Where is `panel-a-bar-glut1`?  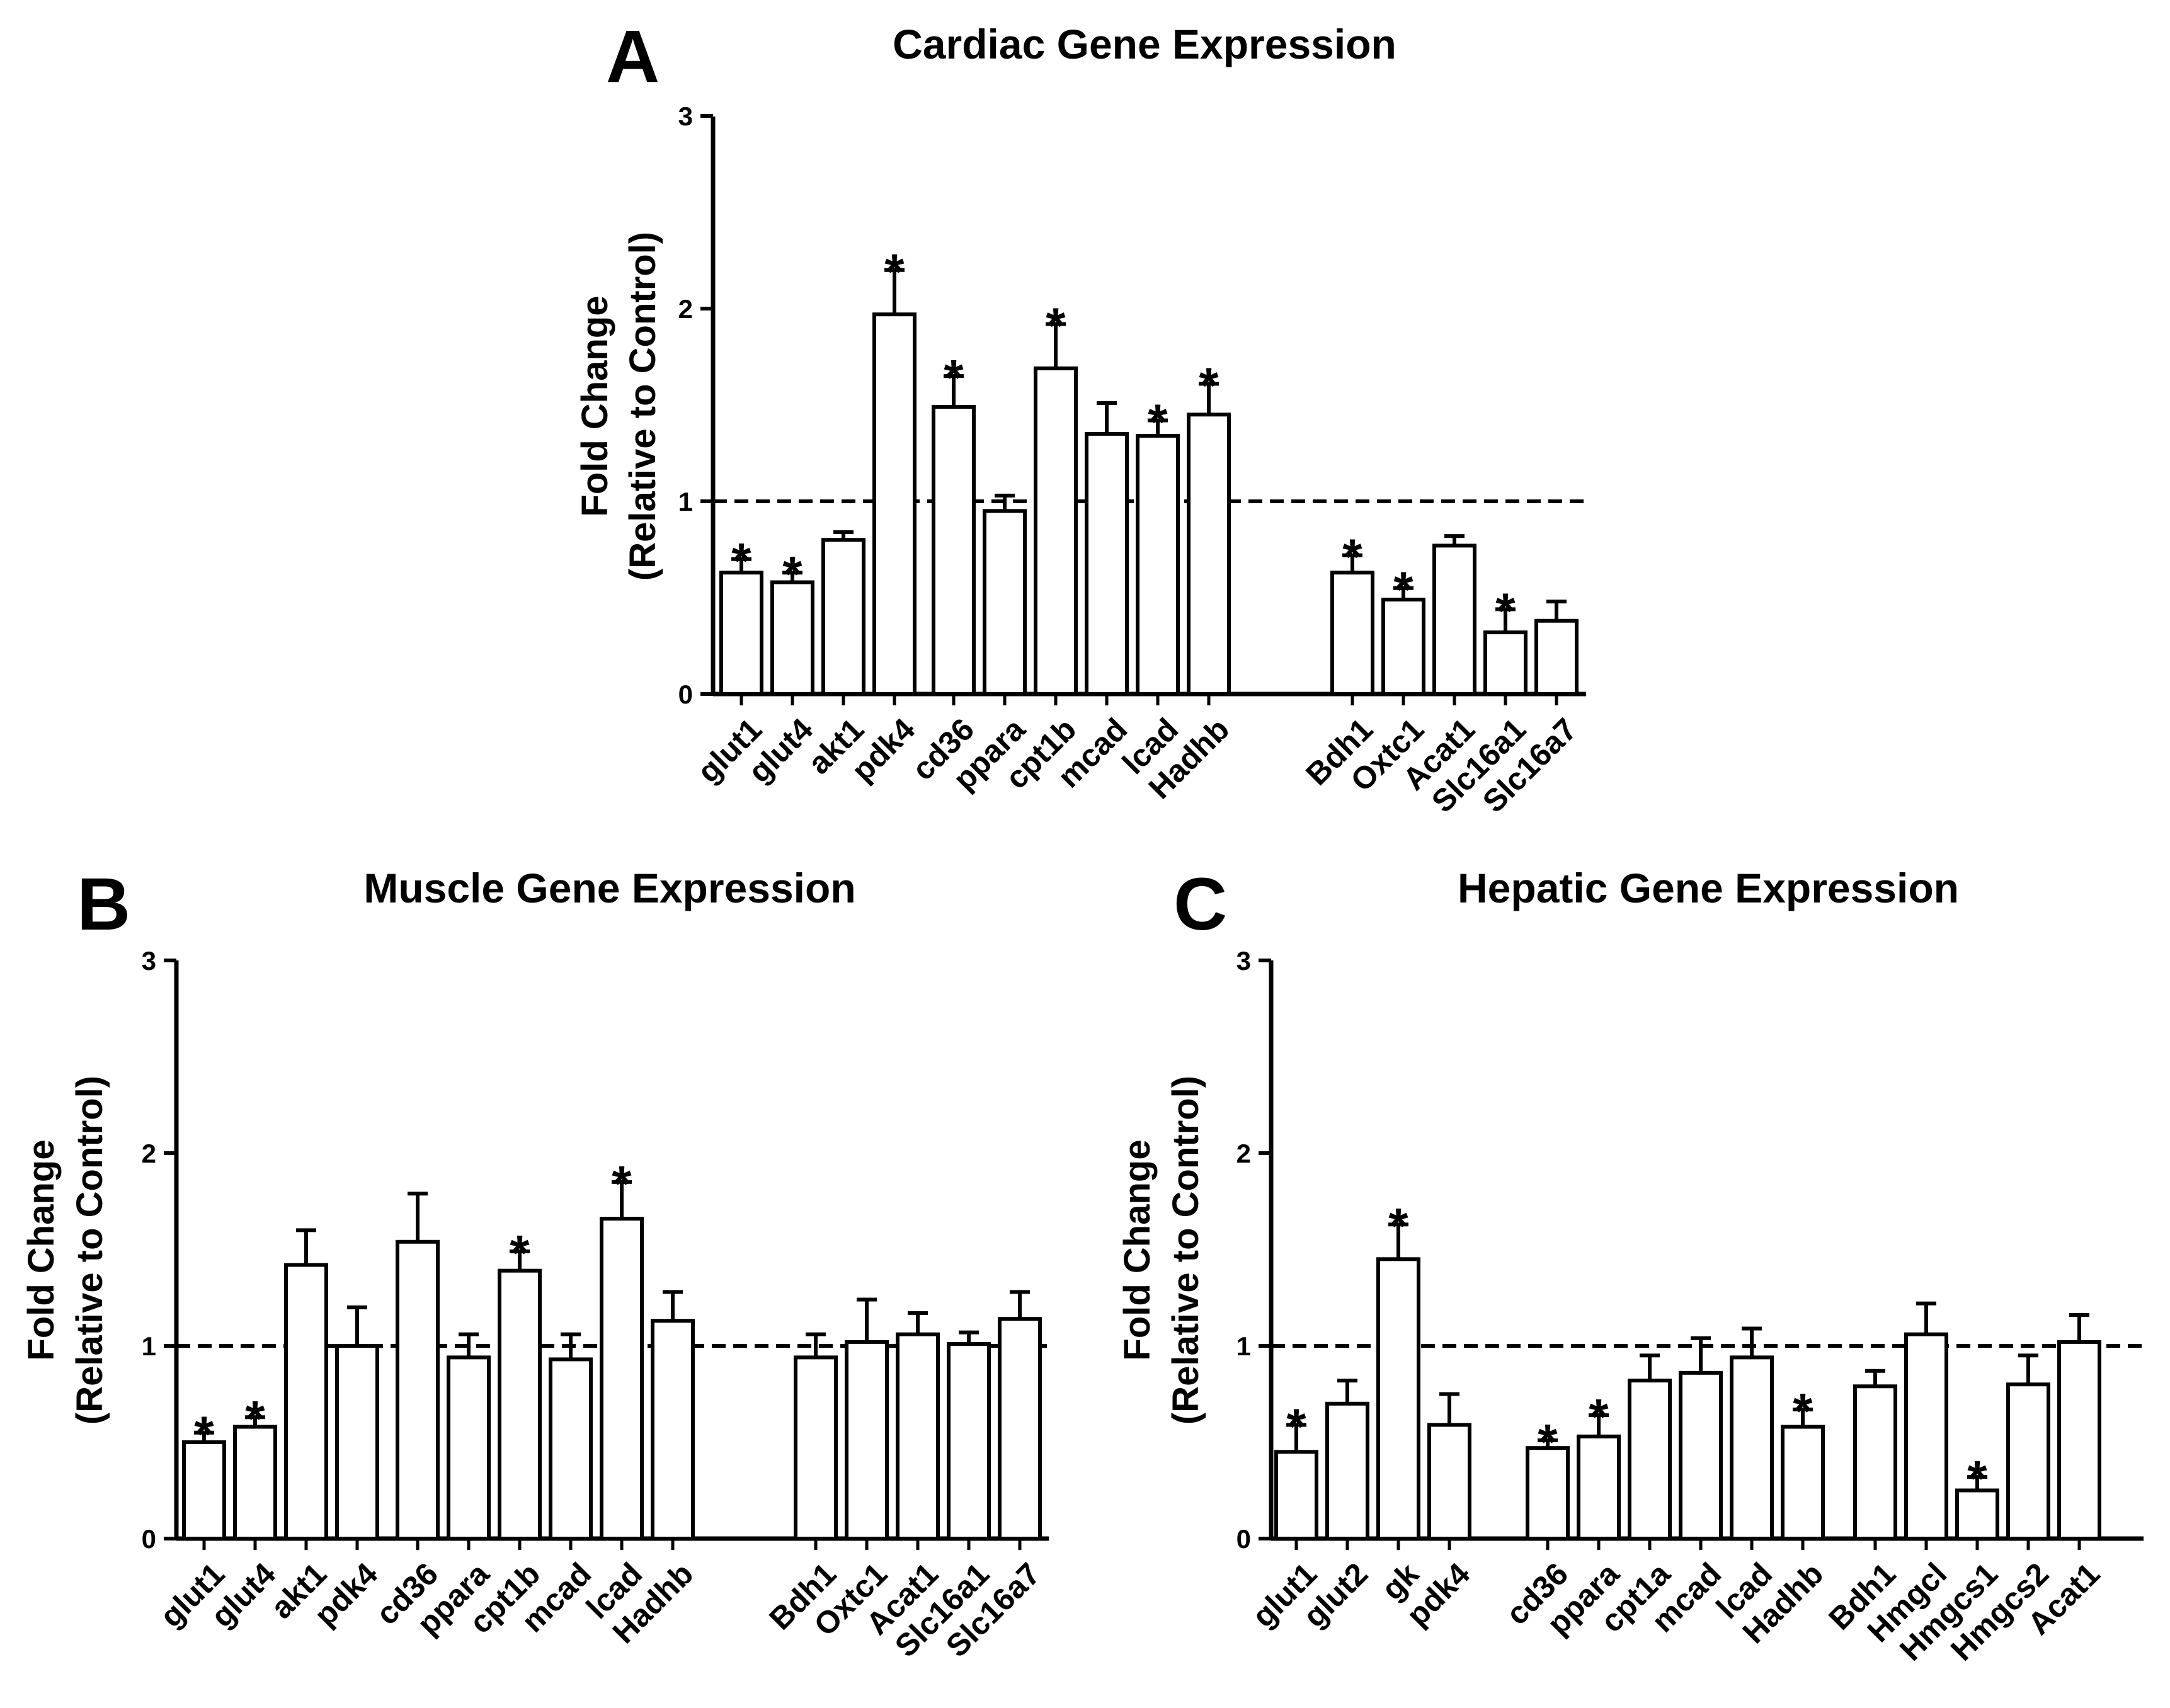 panel-a-bar-glut1 is located at coordinates (741, 633).